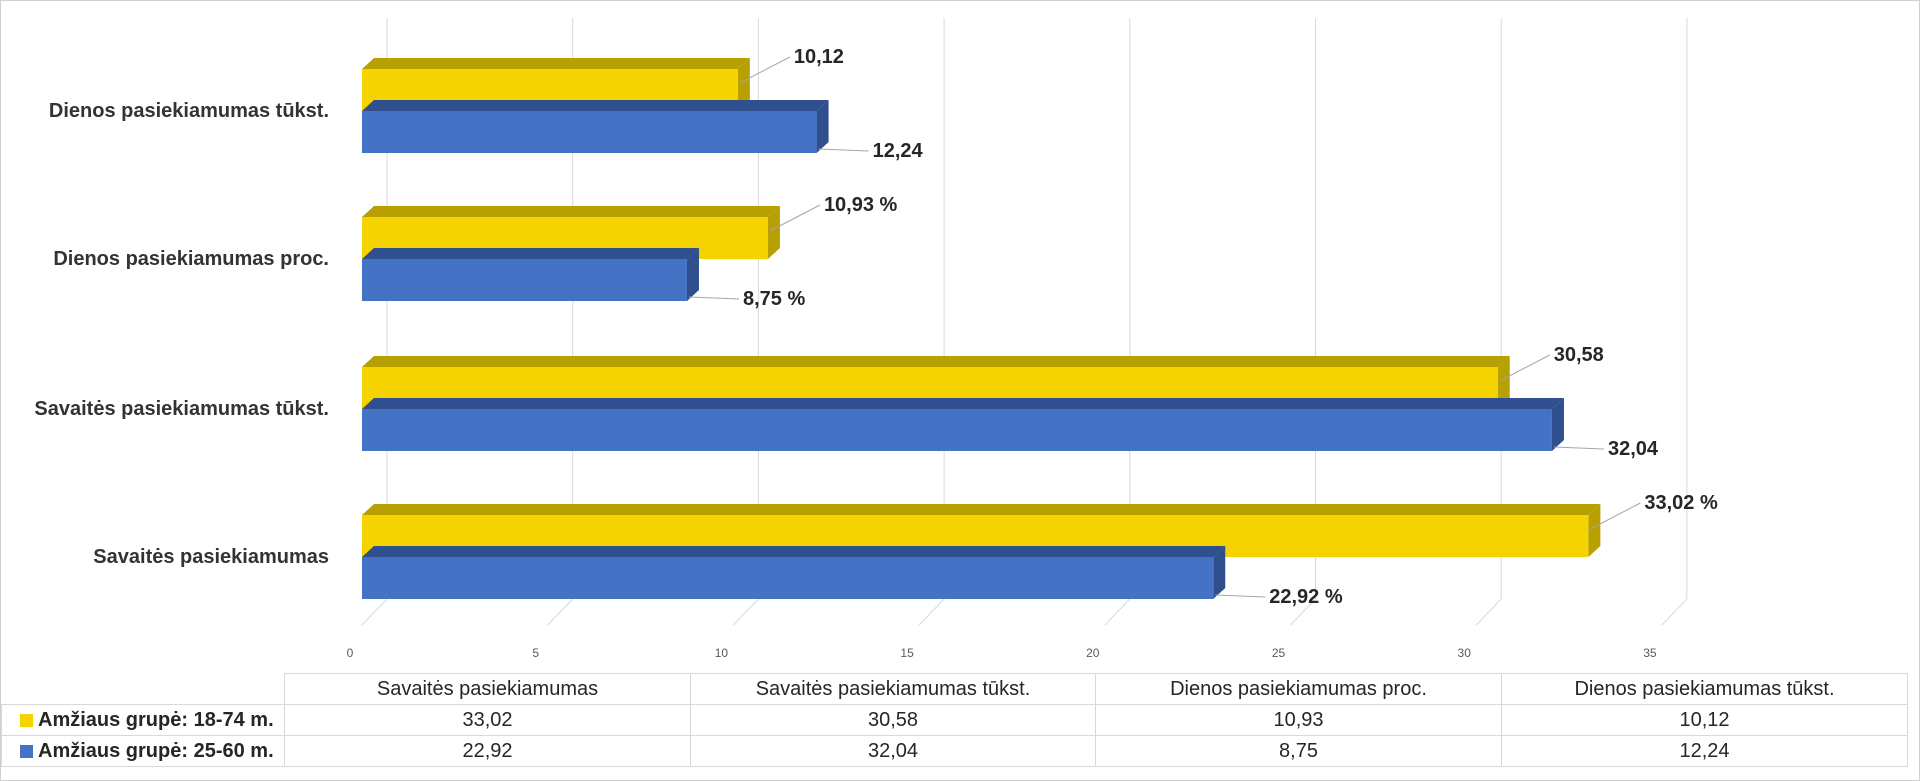 This screenshot has width=1920, height=781. I want to click on legend-entry-18-74: Amžiaus grupė: 18-74 m., so click(143, 720).